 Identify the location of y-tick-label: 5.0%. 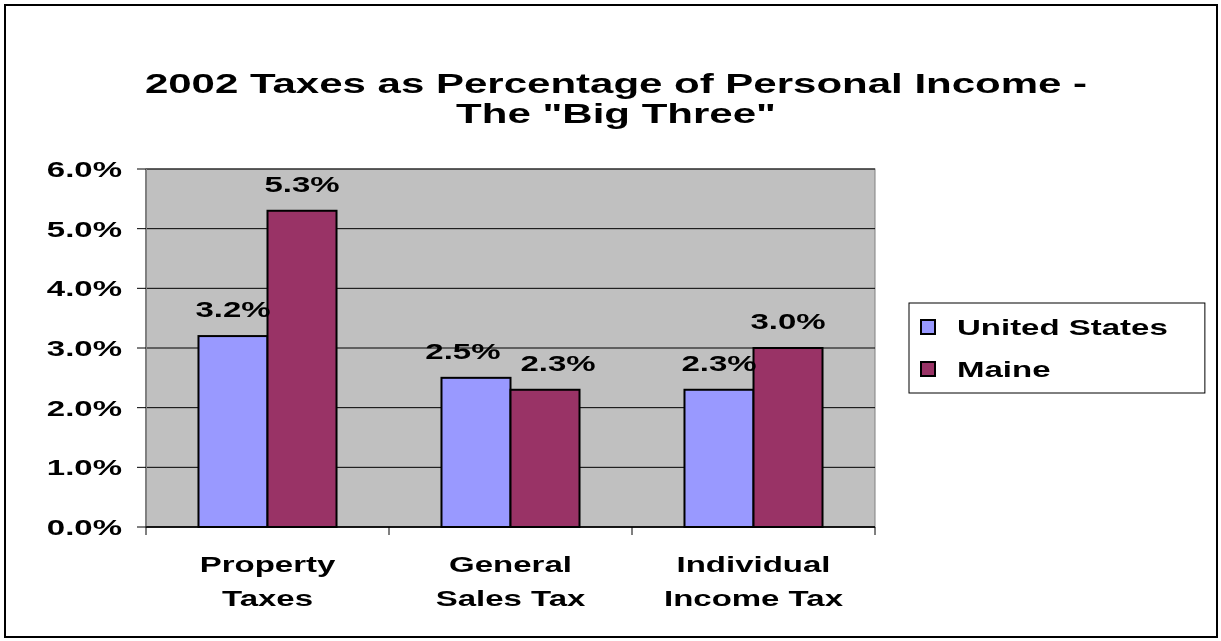
(84, 229).